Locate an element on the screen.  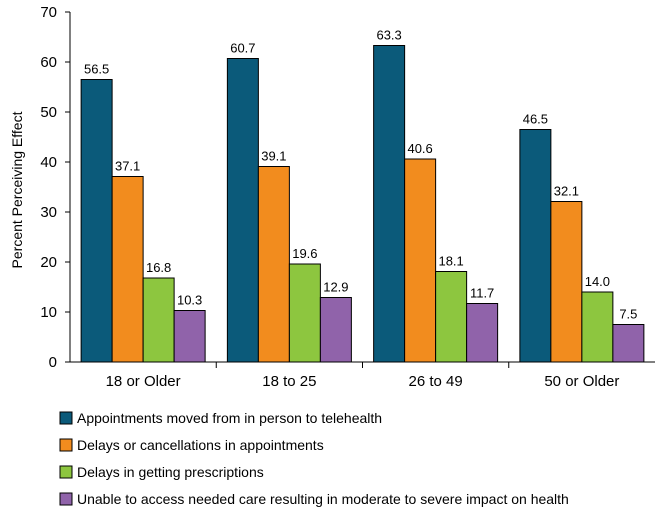
x-tick-label: 26 to 49 is located at coordinates (436, 381).